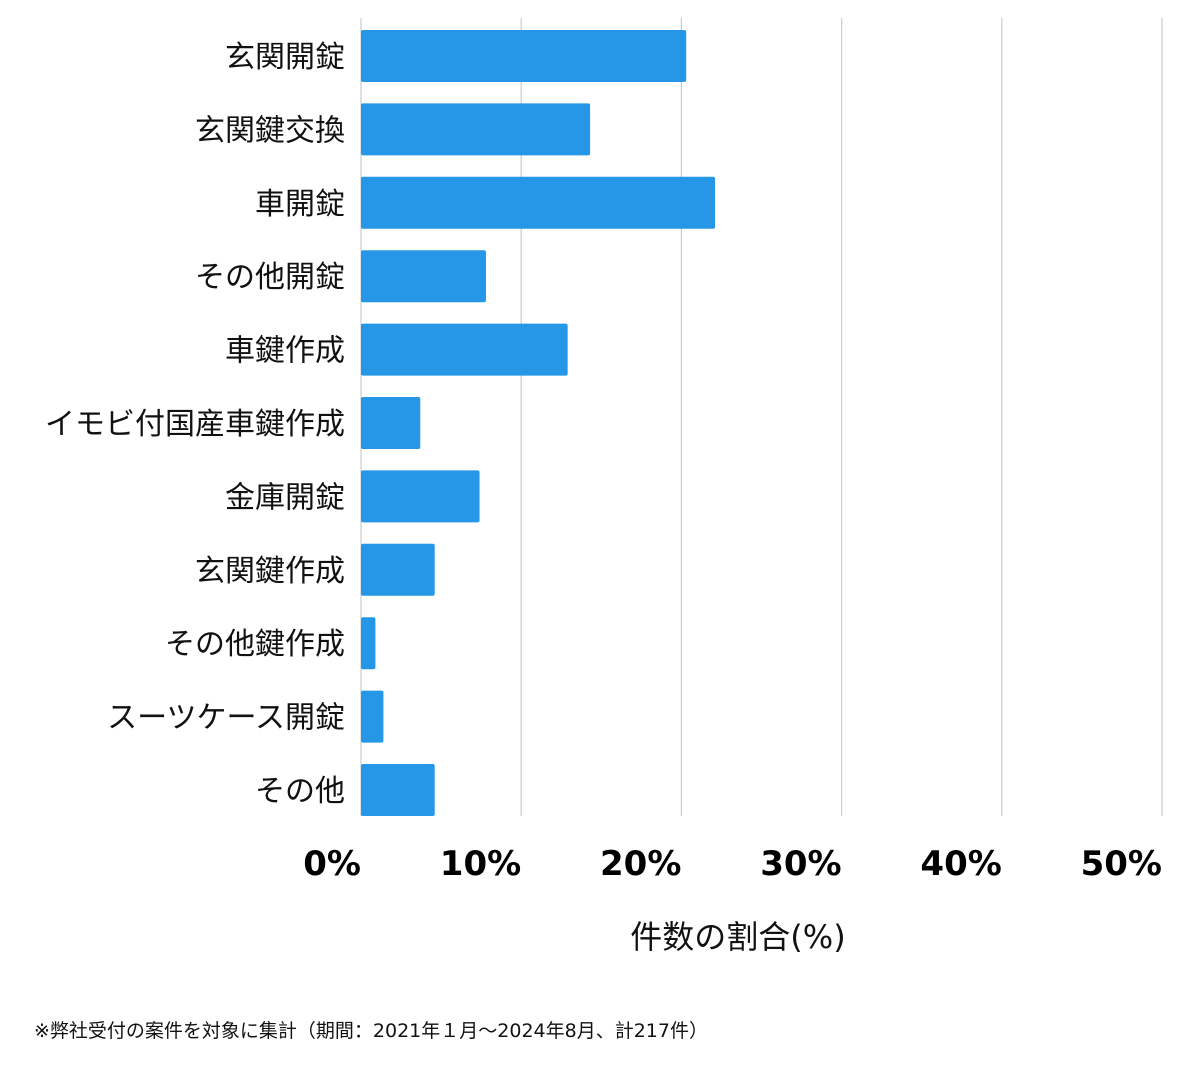  What do you see at coordinates (371, 1031) in the screenshot?
I see `footnote: ※弊社受付の案件を対象に集計（期間：2021年１月～2024年8月、計217件）` at bounding box center [371, 1031].